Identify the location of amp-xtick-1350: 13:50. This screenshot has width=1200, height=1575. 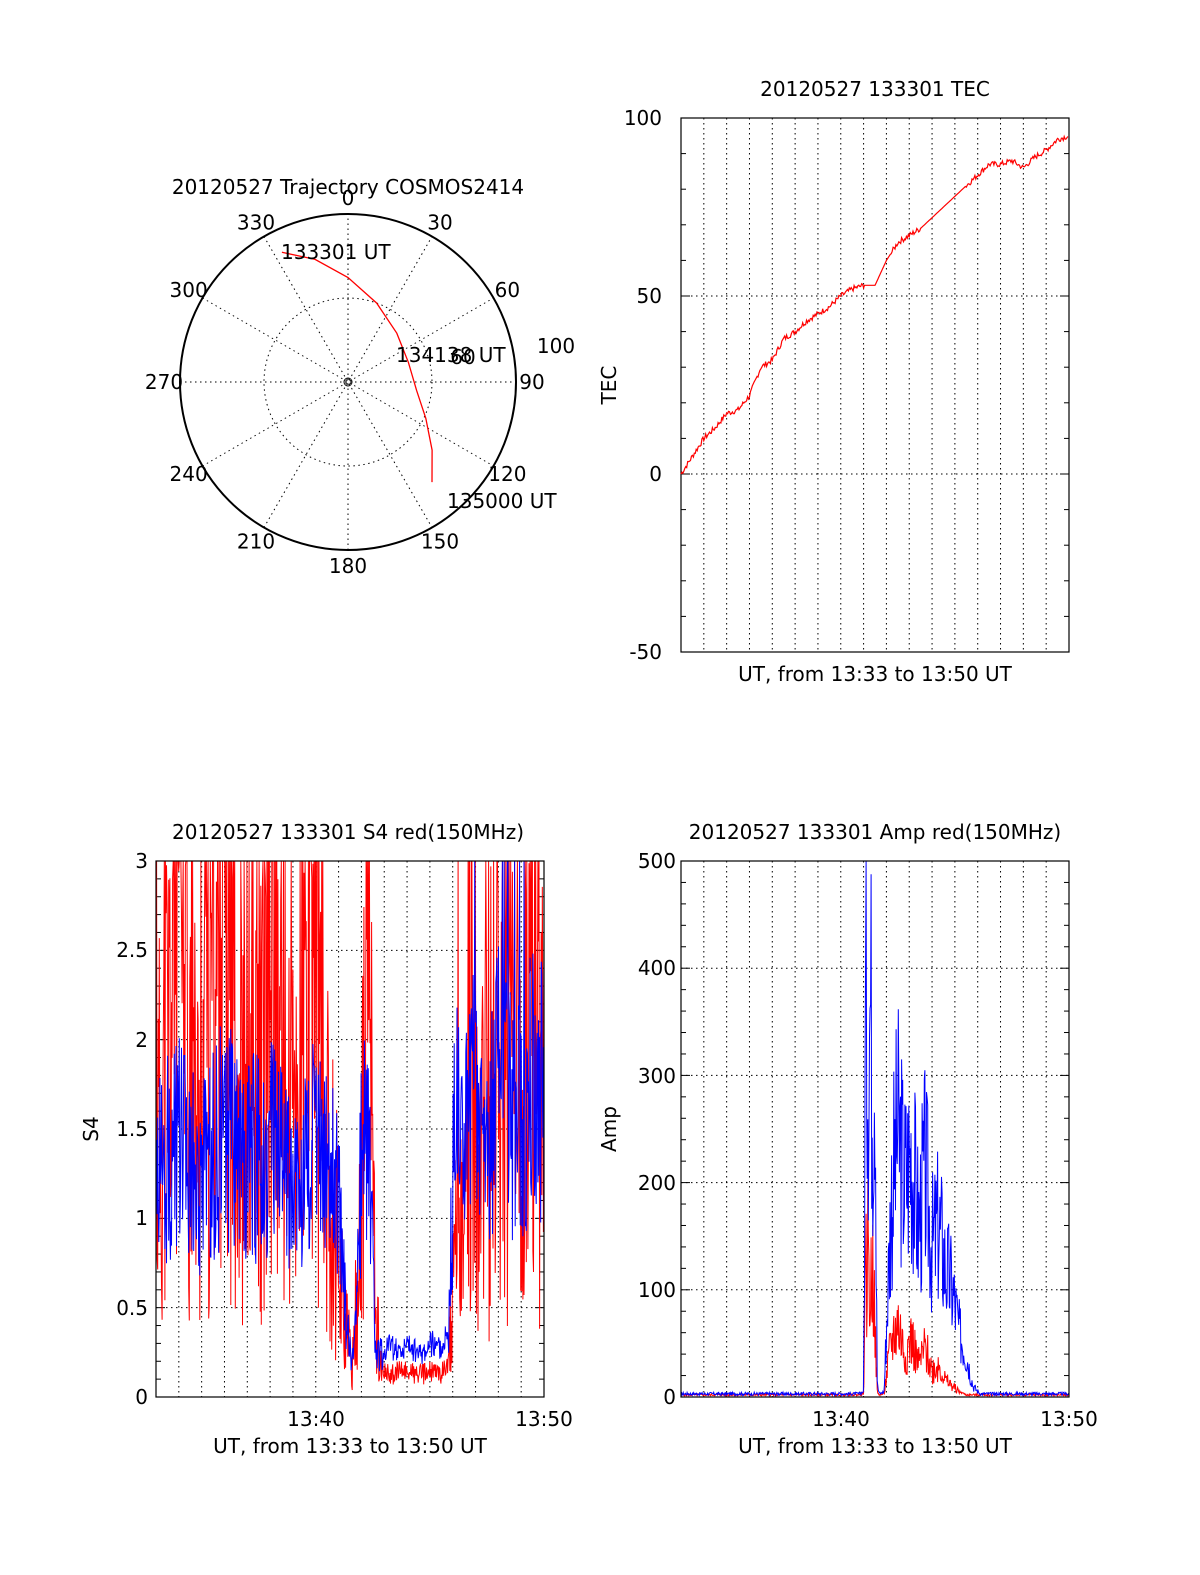
(1069, 1419).